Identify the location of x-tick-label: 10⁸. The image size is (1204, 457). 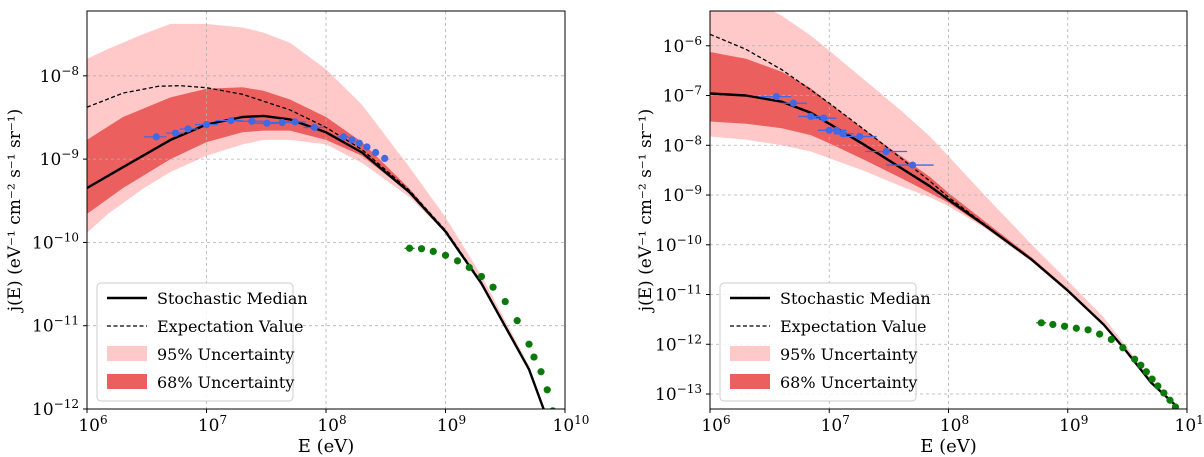
(331, 424).